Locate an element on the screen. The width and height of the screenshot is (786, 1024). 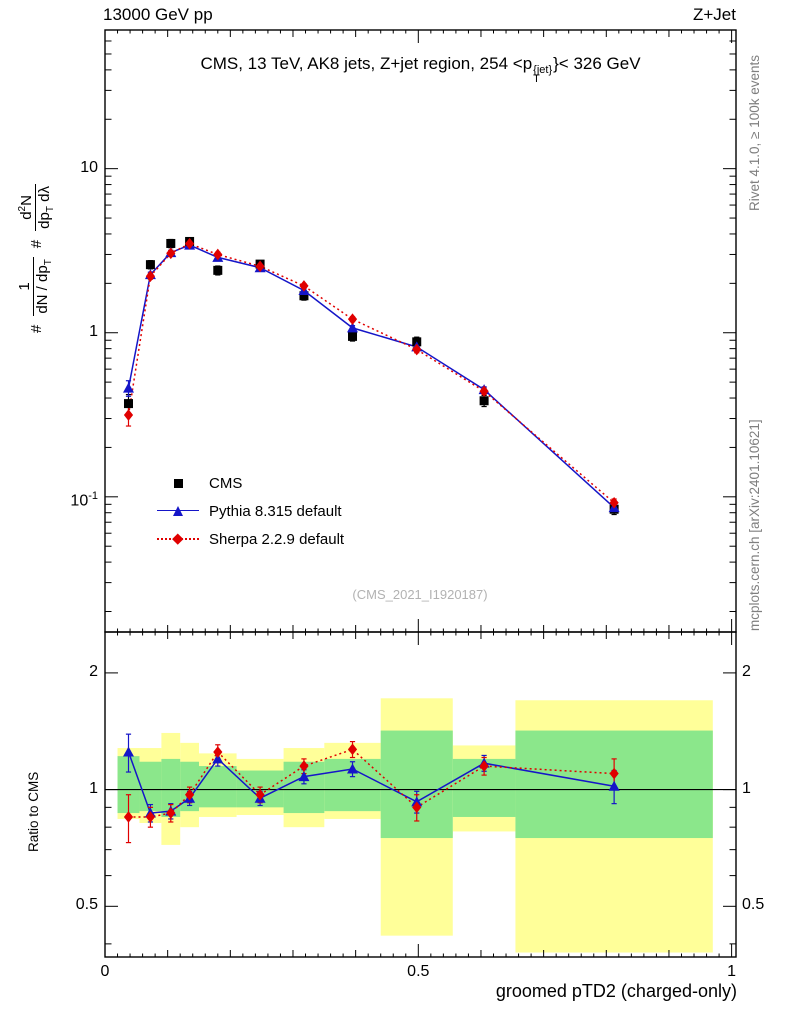
square-marker-icon is located at coordinates (178, 483).